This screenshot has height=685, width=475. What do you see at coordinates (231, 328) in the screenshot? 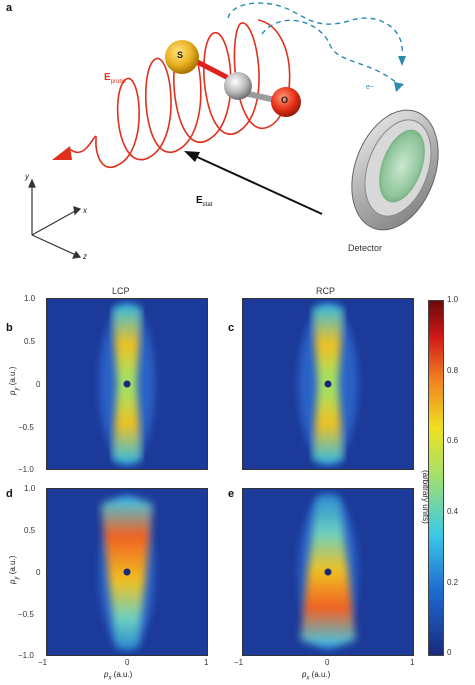
I see `panel-c-letter: c` at bounding box center [231, 328].